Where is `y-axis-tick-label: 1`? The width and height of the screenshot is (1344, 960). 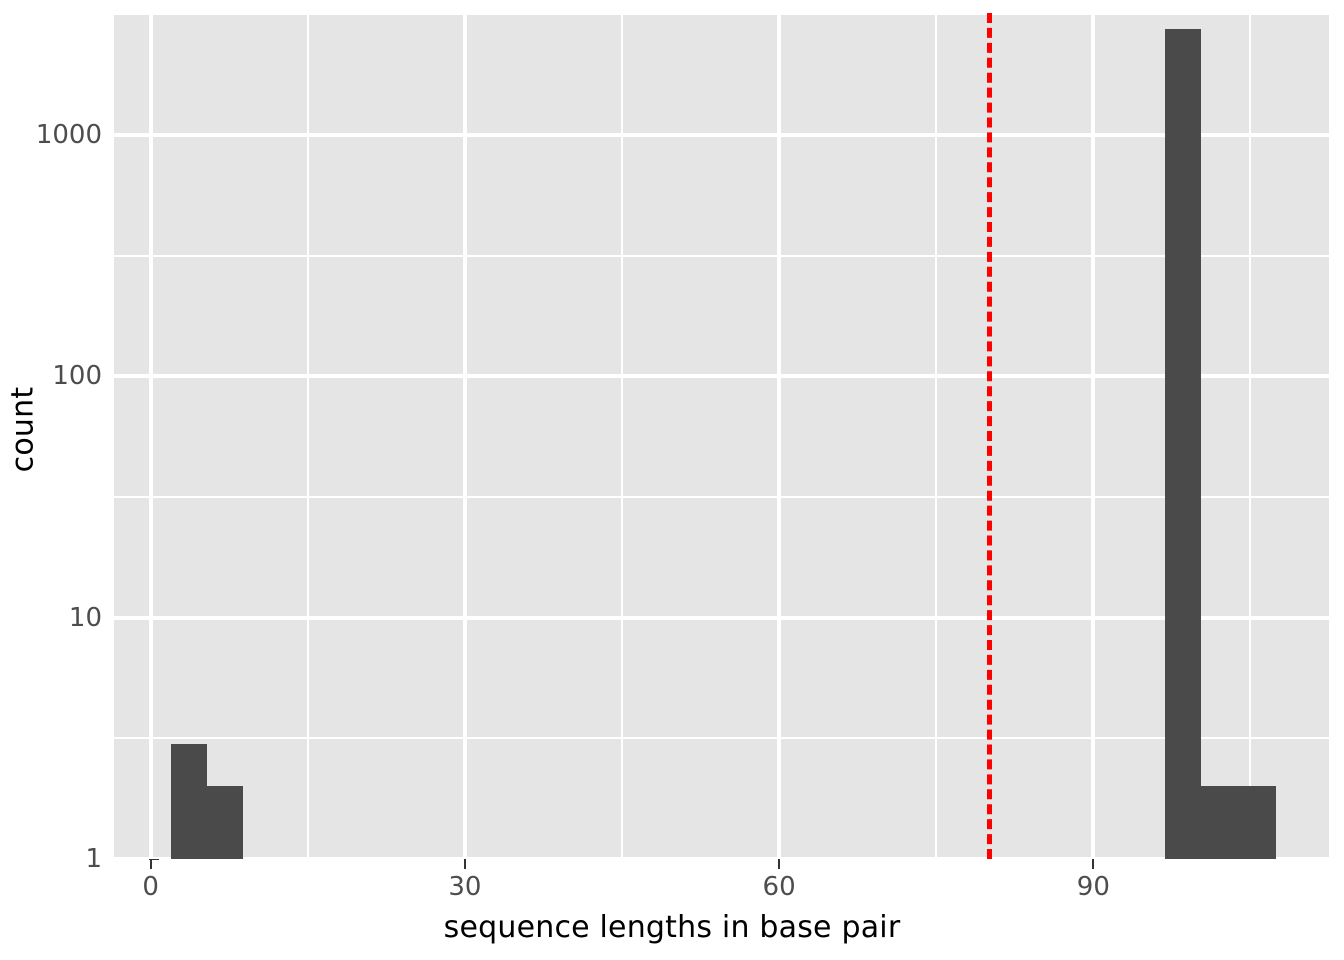
y-axis-tick-label: 1 is located at coordinates (93, 859).